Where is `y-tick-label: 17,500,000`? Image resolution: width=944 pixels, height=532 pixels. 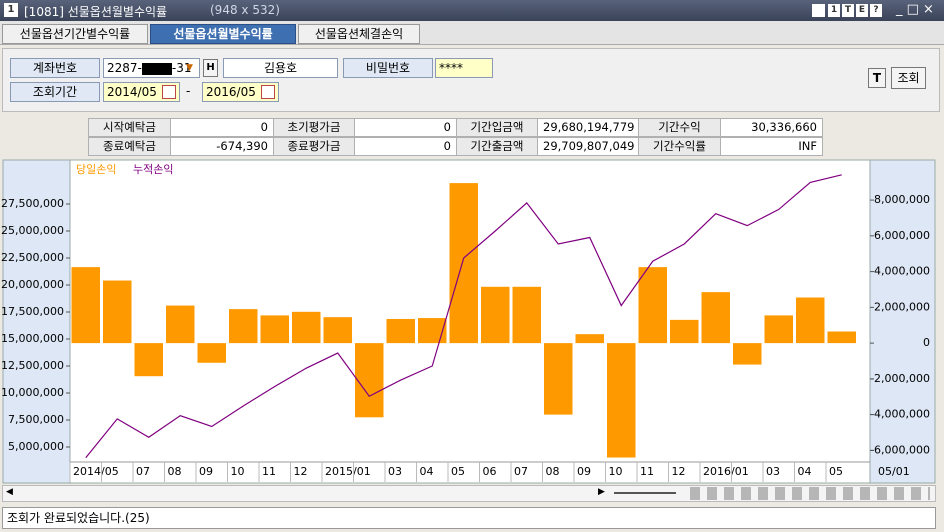
y-tick-label: 17,500,000 is located at coordinates (32, 311).